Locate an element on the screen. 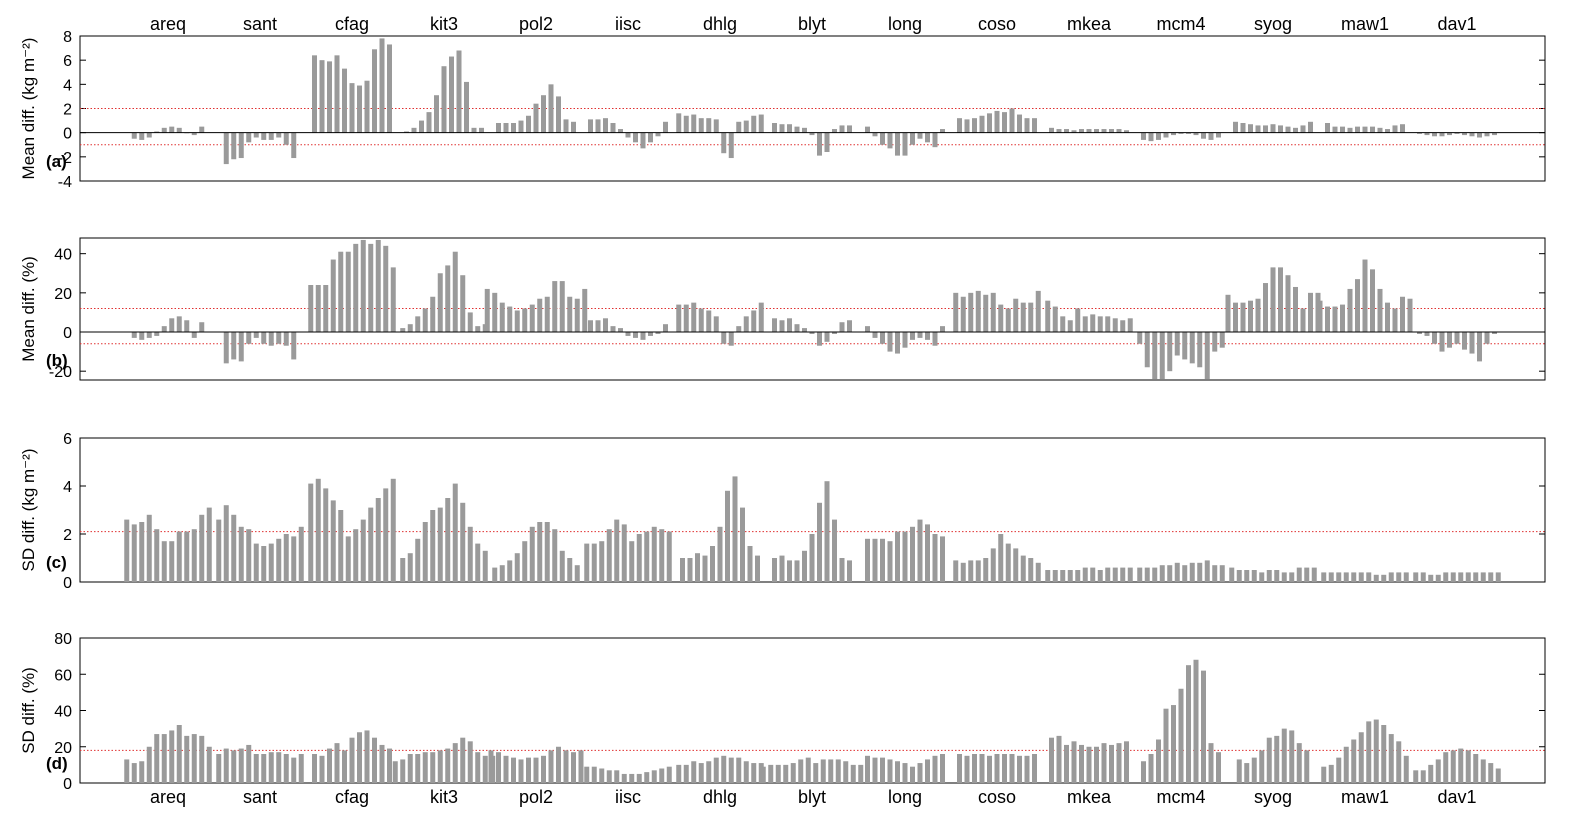 This screenshot has width=1583, height=833. site-label-bottom-mkea: mkea is located at coordinates (1089, 797).